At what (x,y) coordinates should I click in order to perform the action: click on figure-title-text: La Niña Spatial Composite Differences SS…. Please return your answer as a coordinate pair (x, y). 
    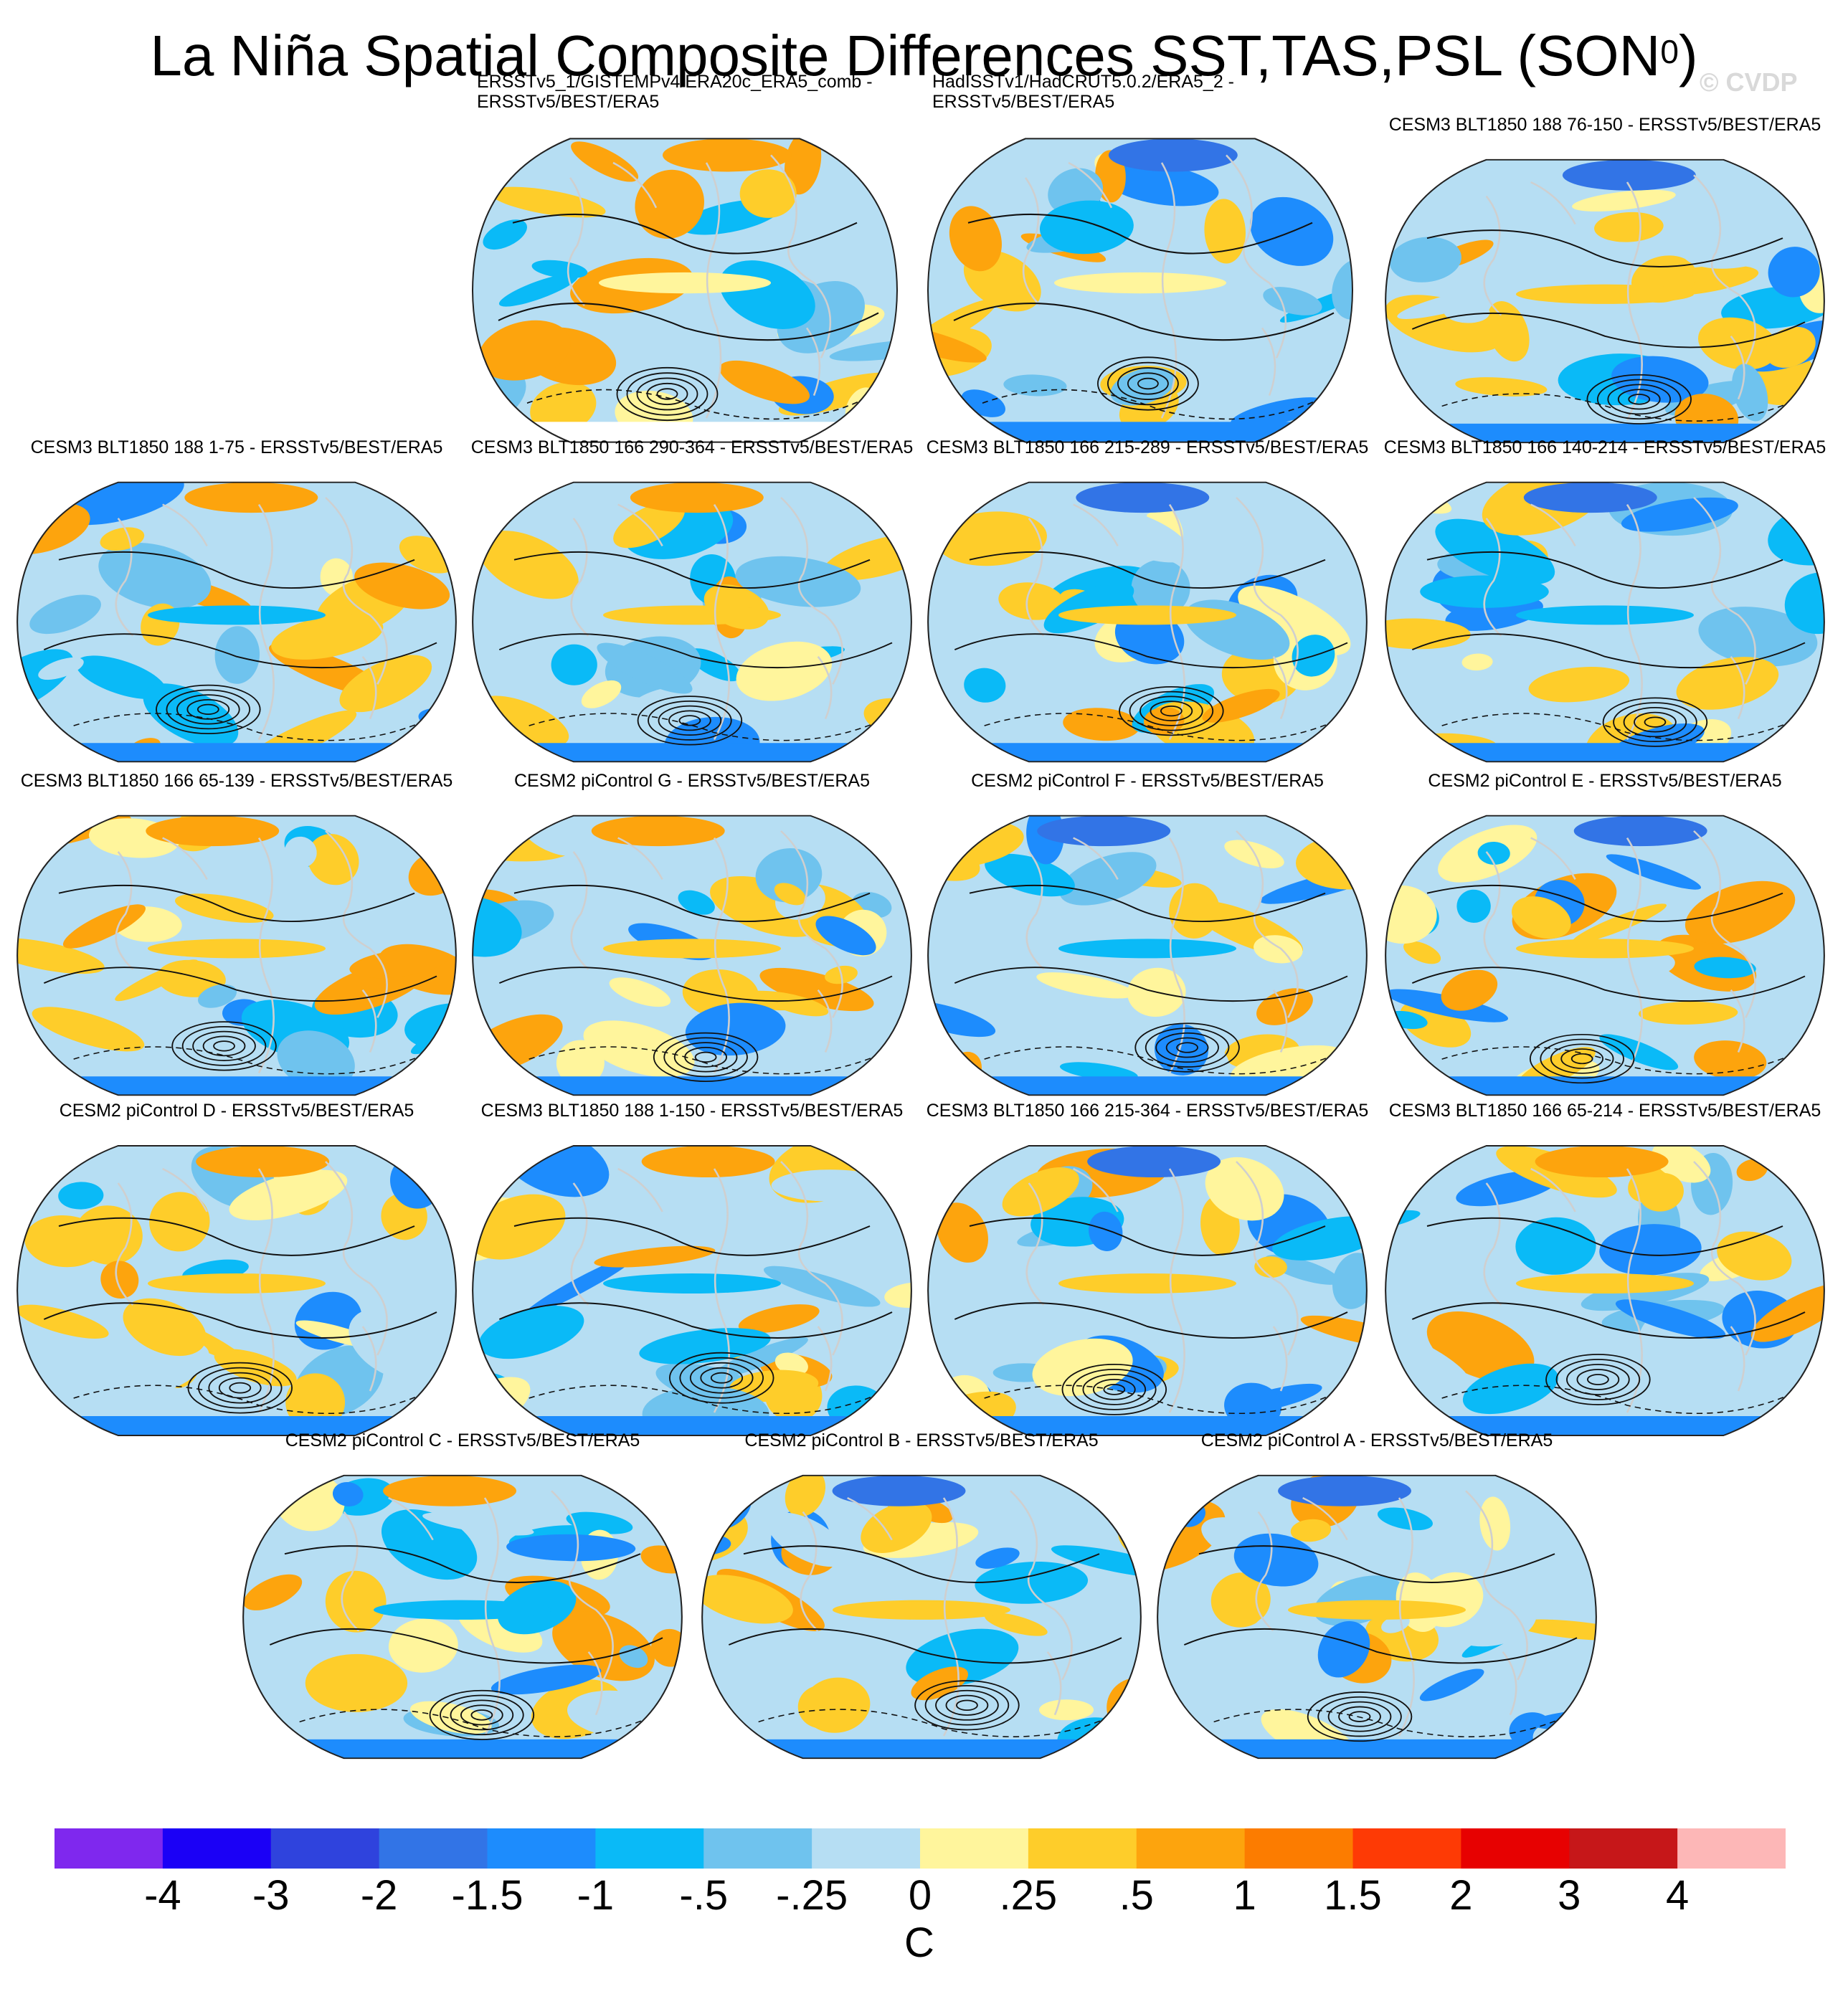
    Looking at the image, I should click on (905, 55).